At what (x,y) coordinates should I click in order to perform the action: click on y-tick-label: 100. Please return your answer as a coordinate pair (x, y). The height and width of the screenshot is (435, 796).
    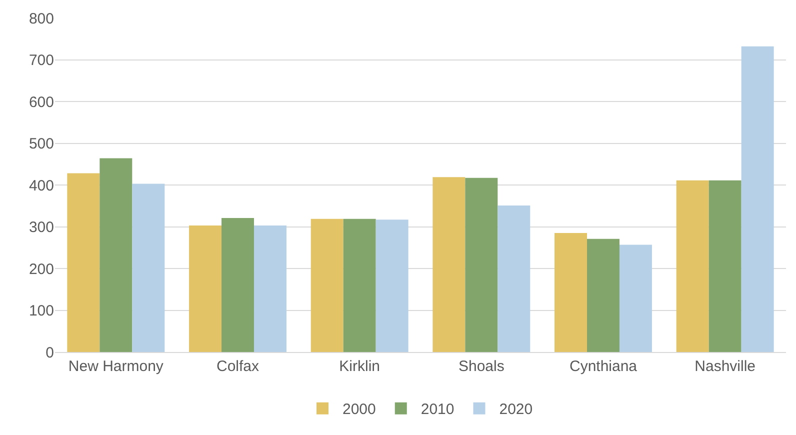
    Looking at the image, I should click on (41, 311).